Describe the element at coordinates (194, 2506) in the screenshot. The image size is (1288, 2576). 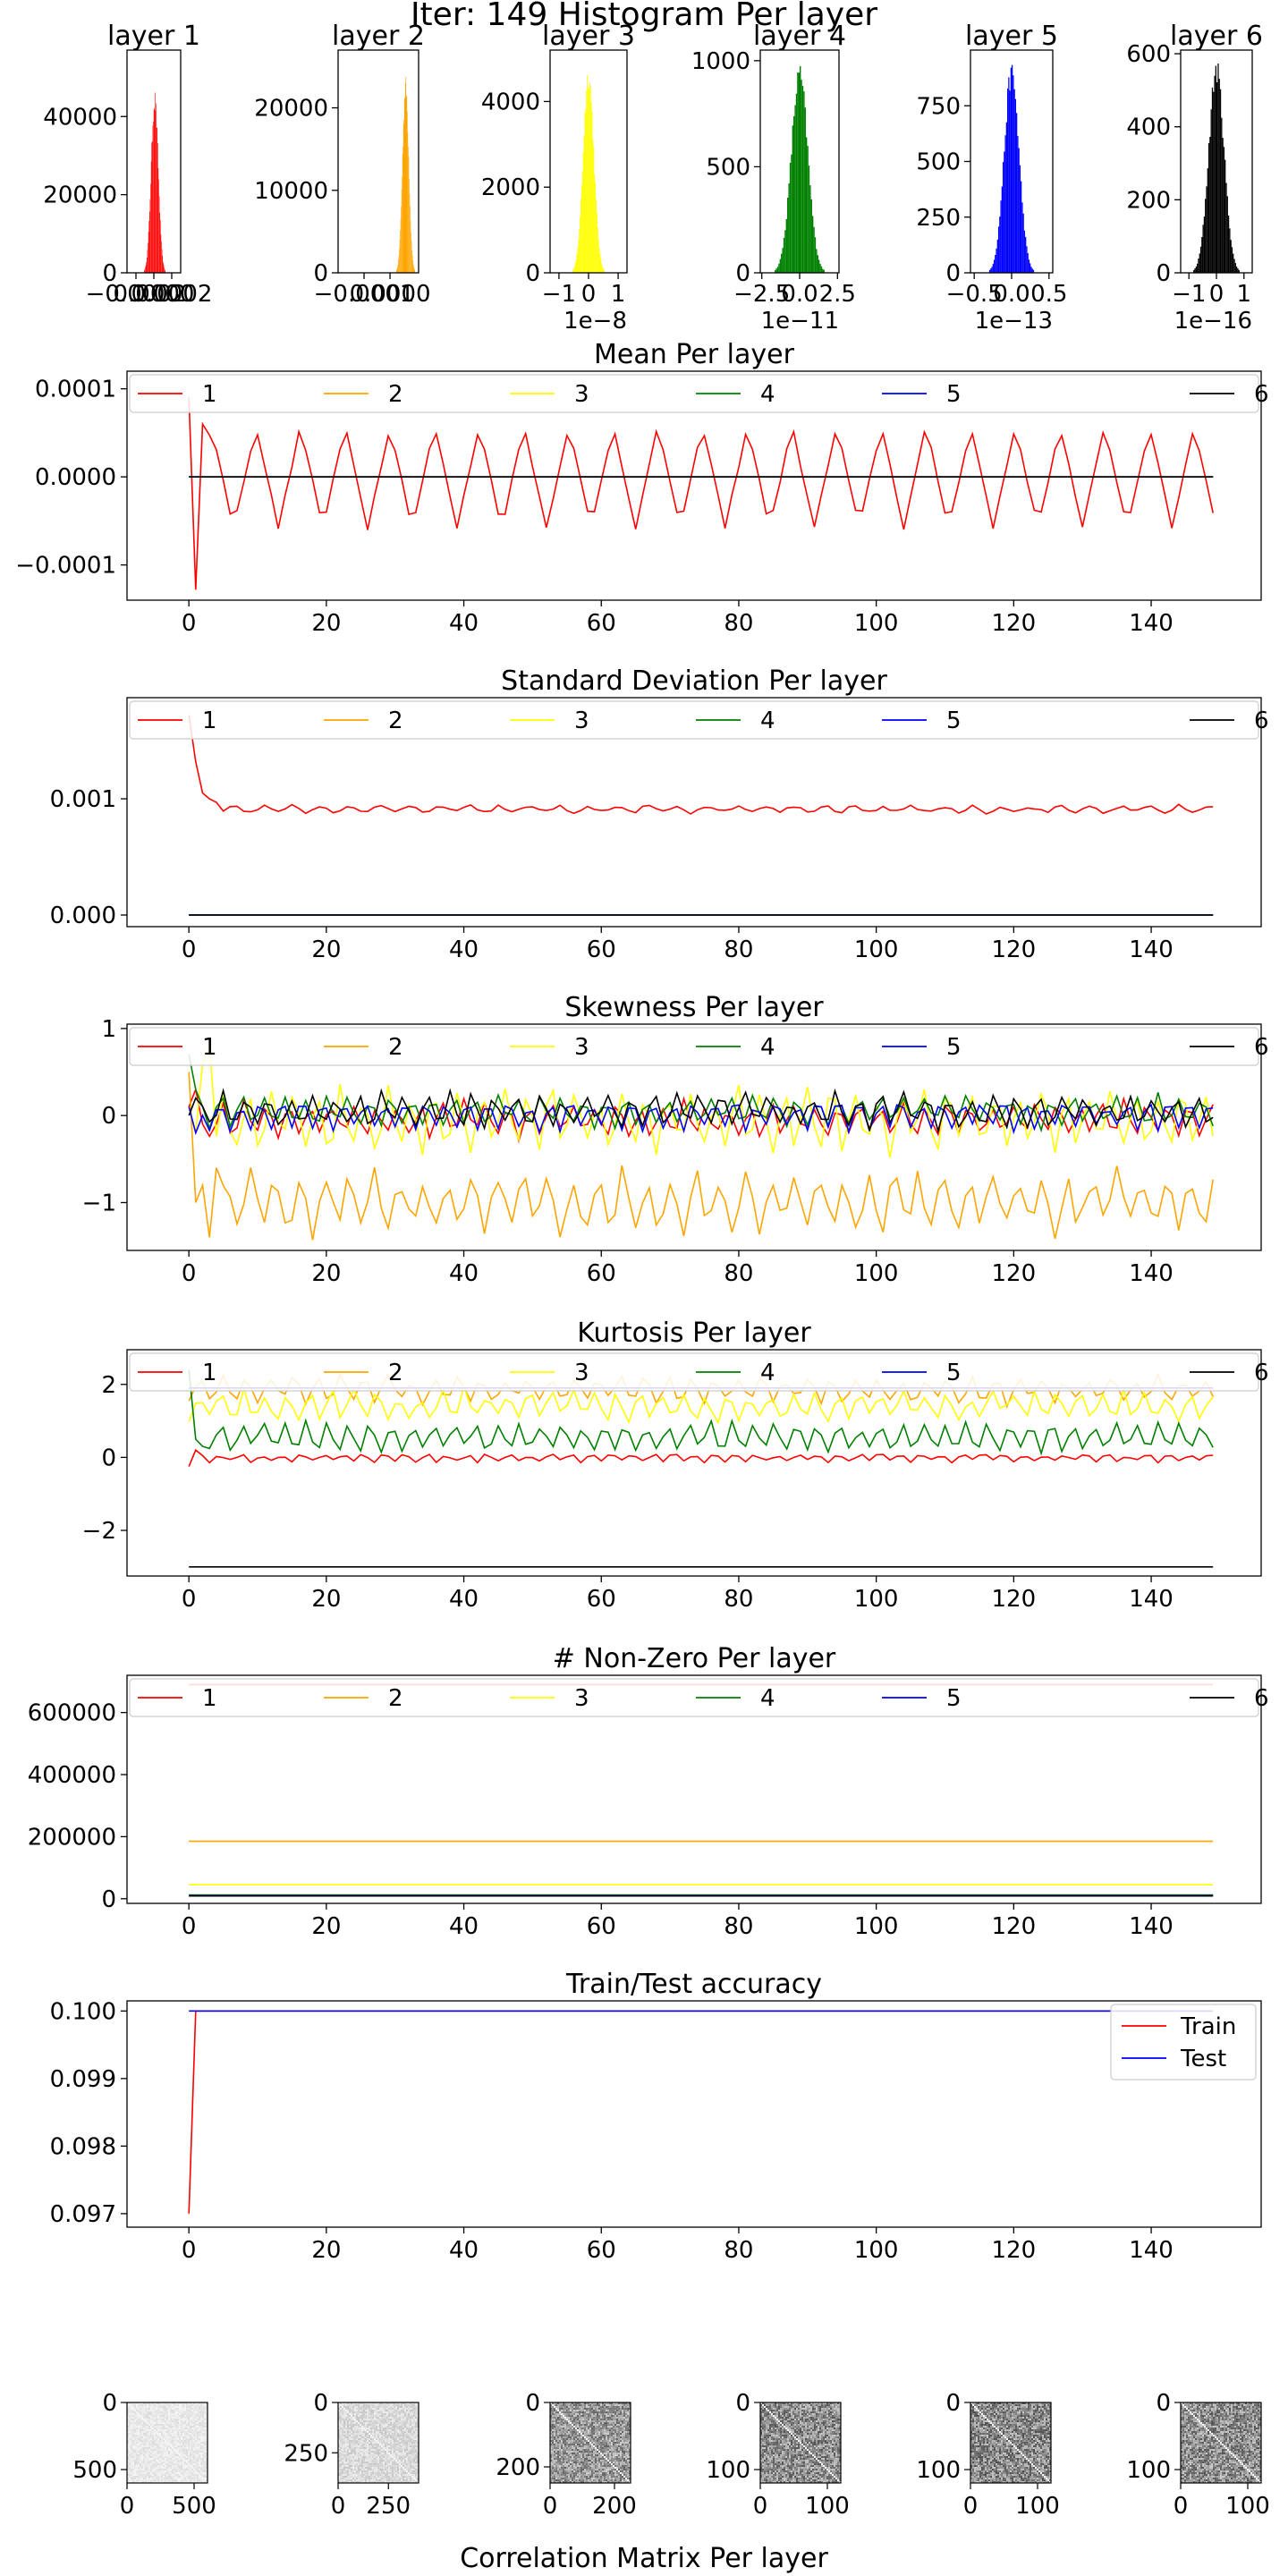
I see `x-tick-label: 500` at that location.